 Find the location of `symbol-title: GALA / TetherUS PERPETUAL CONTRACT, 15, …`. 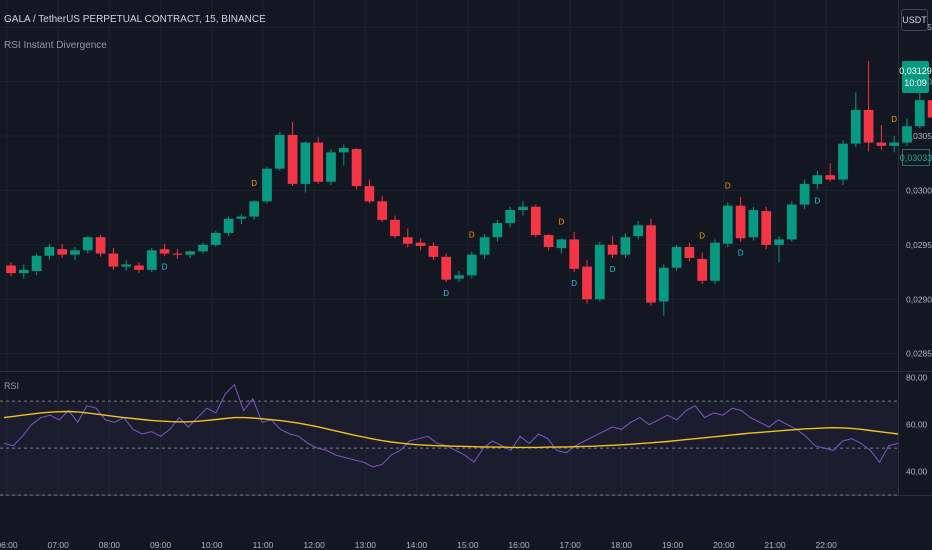

symbol-title: GALA / TetherUS PERPETUAL CONTRACT, 15, … is located at coordinates (135, 19).